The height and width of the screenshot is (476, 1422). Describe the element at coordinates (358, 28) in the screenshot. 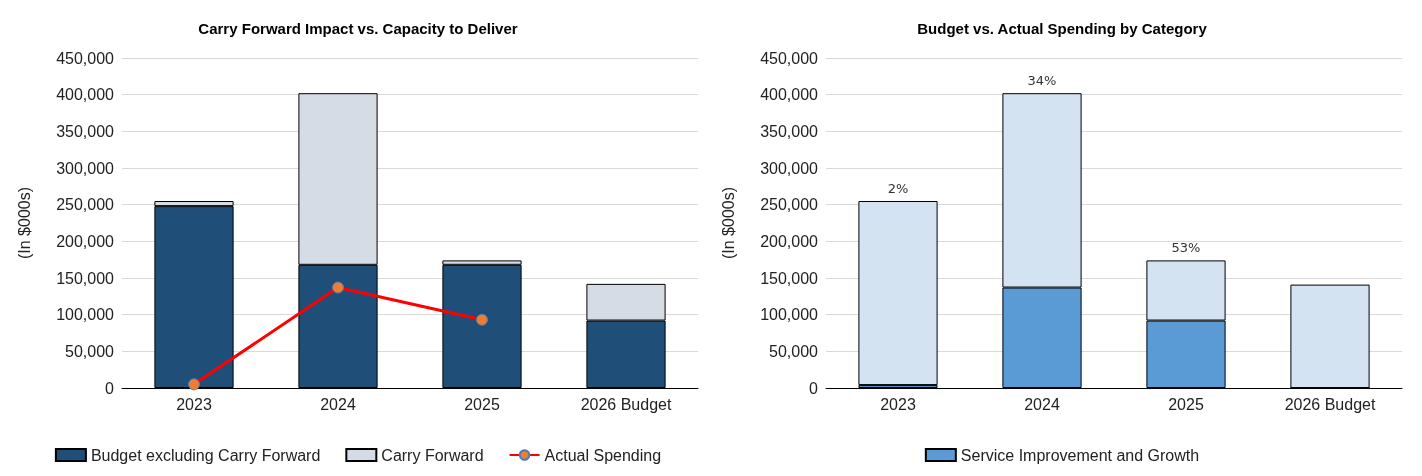

I see `chart-title: Carry Forward Impact vs. Capacity to Deliver` at that location.